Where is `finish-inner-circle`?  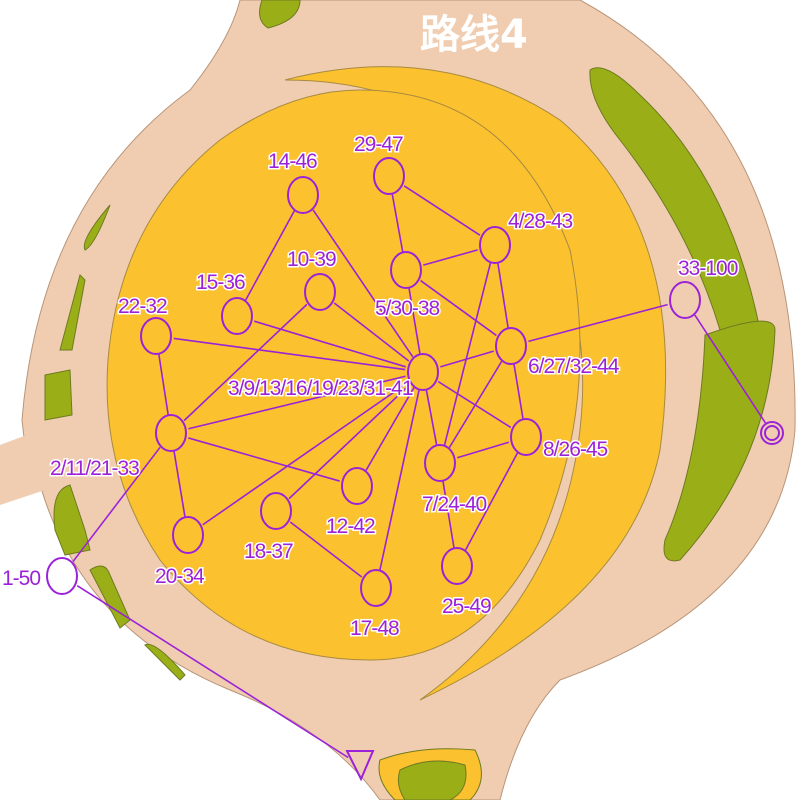 finish-inner-circle is located at coordinates (772, 433).